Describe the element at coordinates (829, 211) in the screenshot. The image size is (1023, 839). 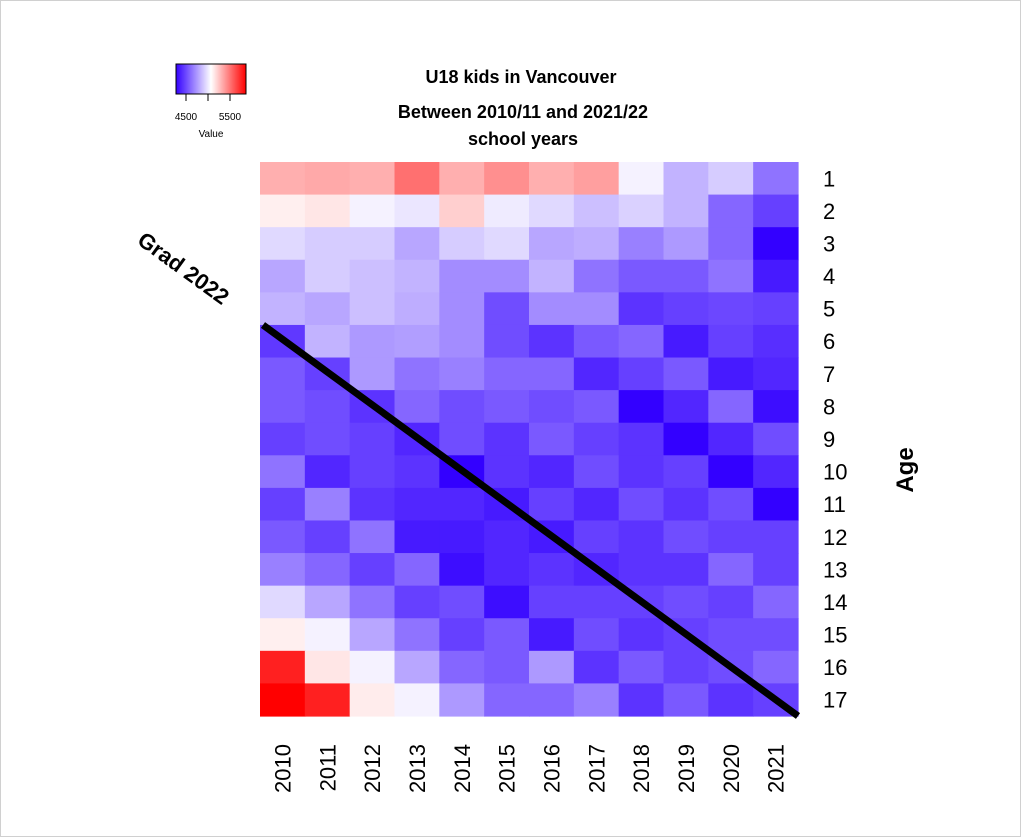
I see `y-tick-label-2: 2` at that location.